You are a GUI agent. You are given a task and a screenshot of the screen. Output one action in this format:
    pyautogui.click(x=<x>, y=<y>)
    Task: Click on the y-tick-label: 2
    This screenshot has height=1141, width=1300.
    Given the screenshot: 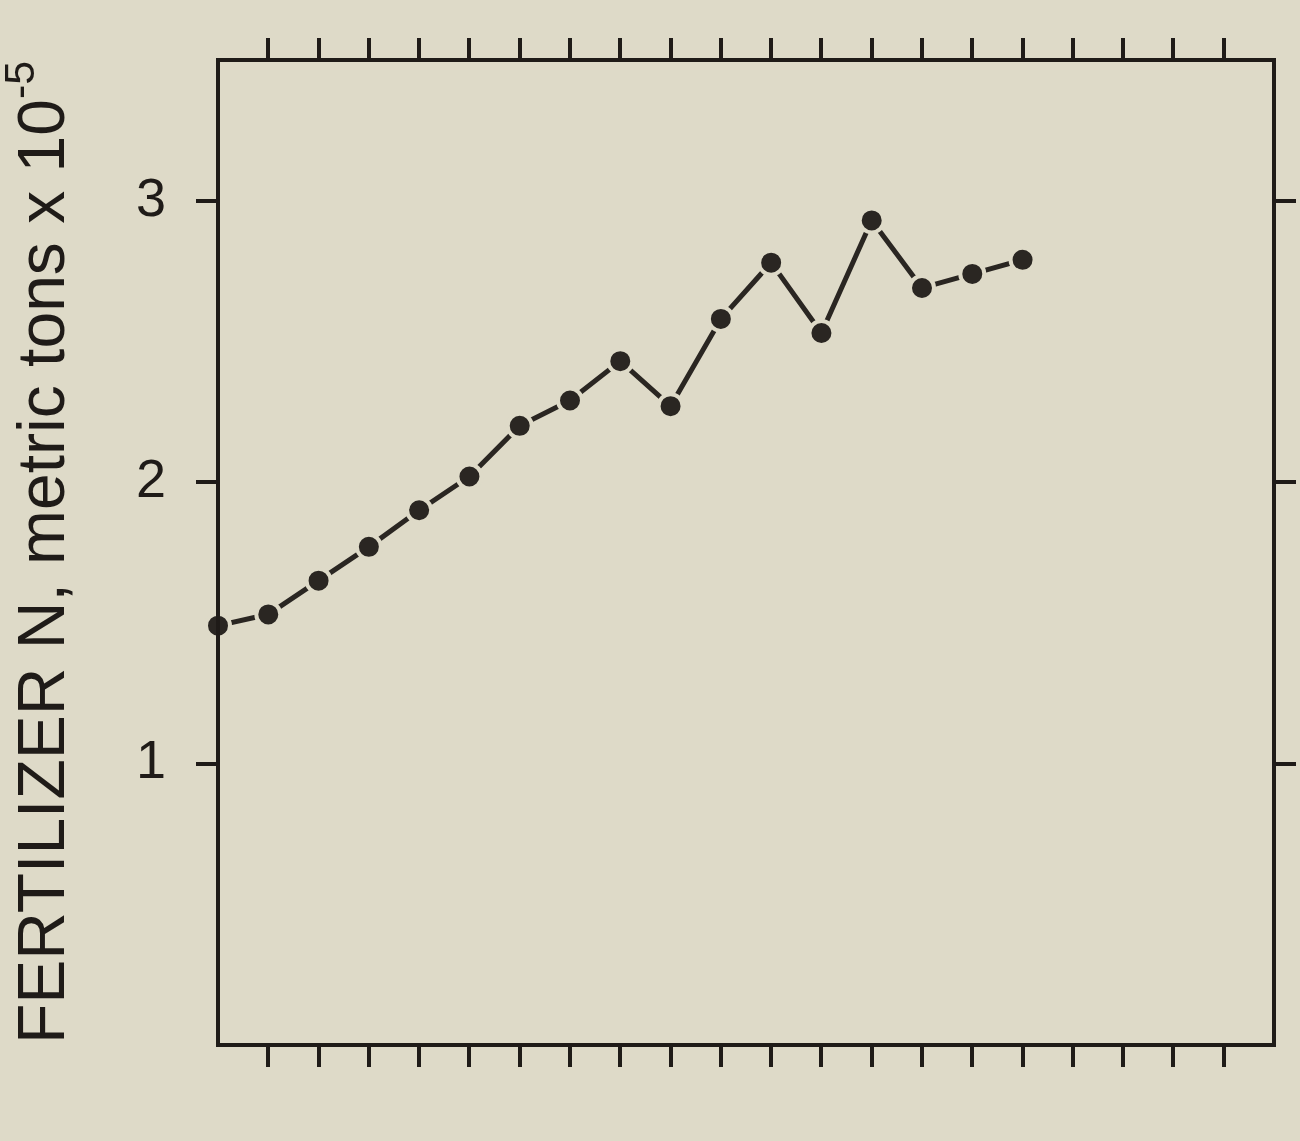 What is the action you would take?
    pyautogui.click(x=150, y=478)
    